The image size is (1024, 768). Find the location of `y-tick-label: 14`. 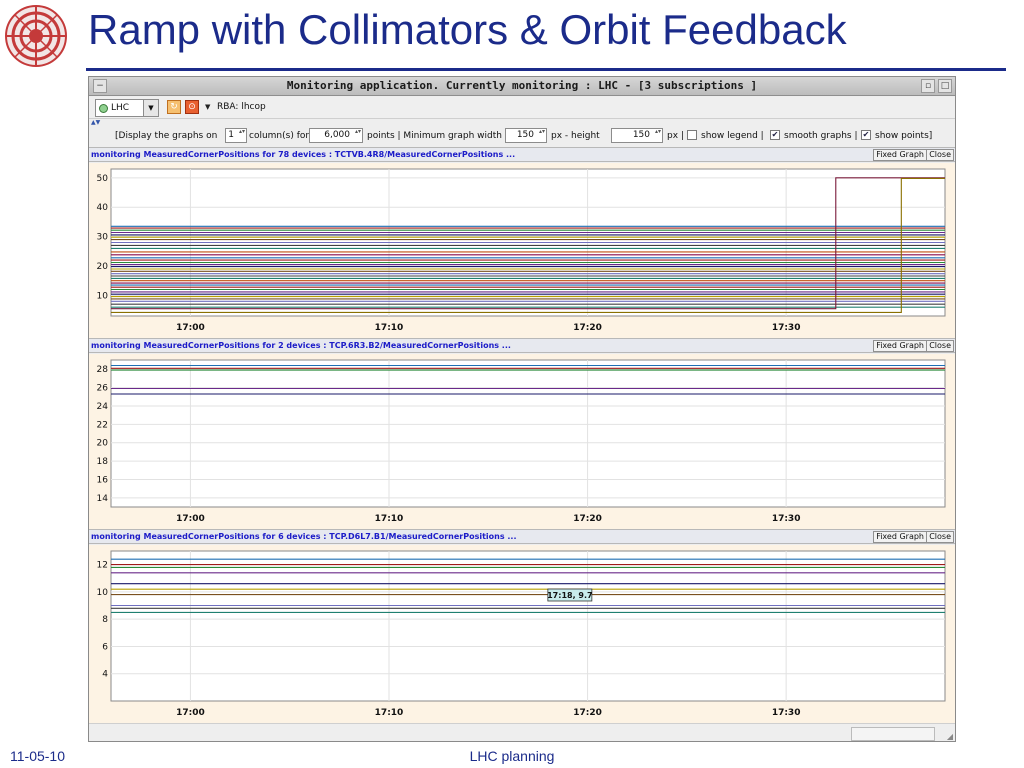

y-tick-label: 14 is located at coordinates (103, 499).